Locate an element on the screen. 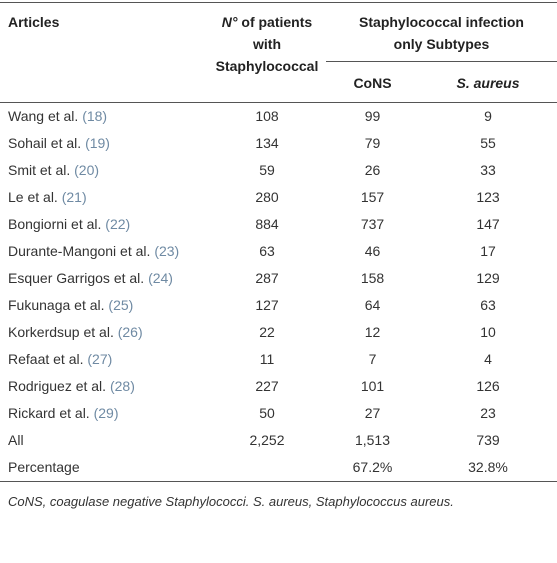  header-text: of patients with Staphylococcal is located at coordinates (267, 44).